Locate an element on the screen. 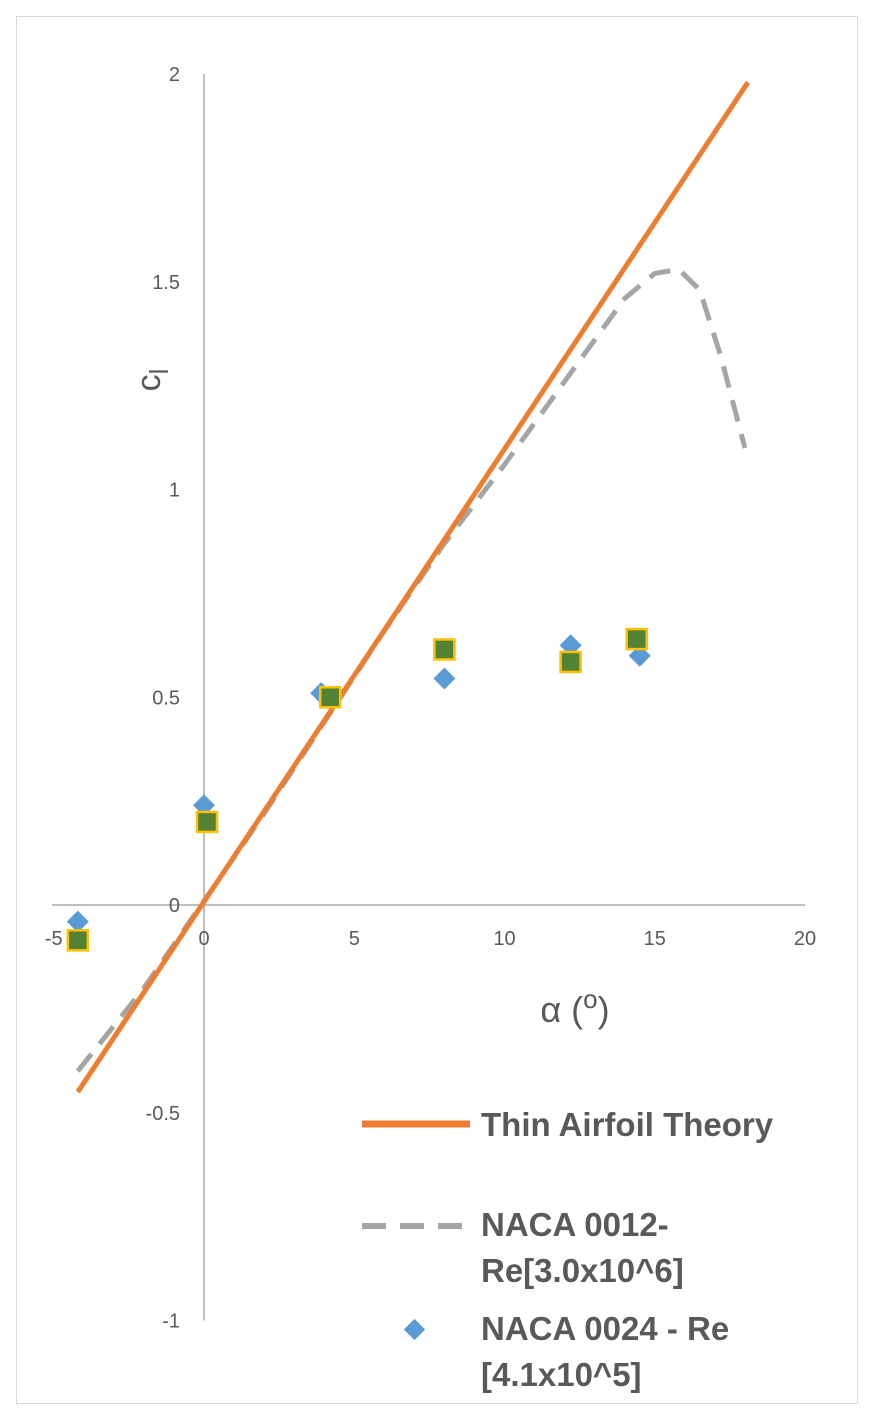 This screenshot has width=879, height=1426. x-tick-label: -5 is located at coordinates (54, 939).